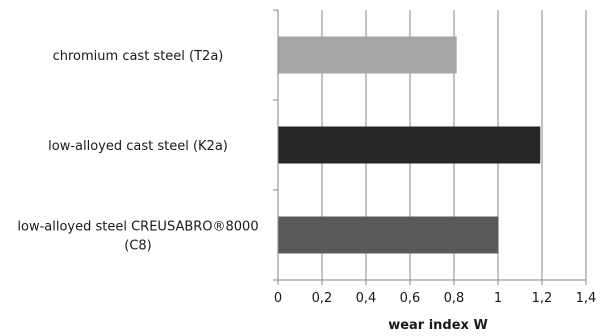 The image size is (607, 336). Describe the element at coordinates (435, 298) in the screenshot. I see `x-tick-labels: 0 0,2 0,4 0,6 0,8 1 1,2 1,4` at that location.